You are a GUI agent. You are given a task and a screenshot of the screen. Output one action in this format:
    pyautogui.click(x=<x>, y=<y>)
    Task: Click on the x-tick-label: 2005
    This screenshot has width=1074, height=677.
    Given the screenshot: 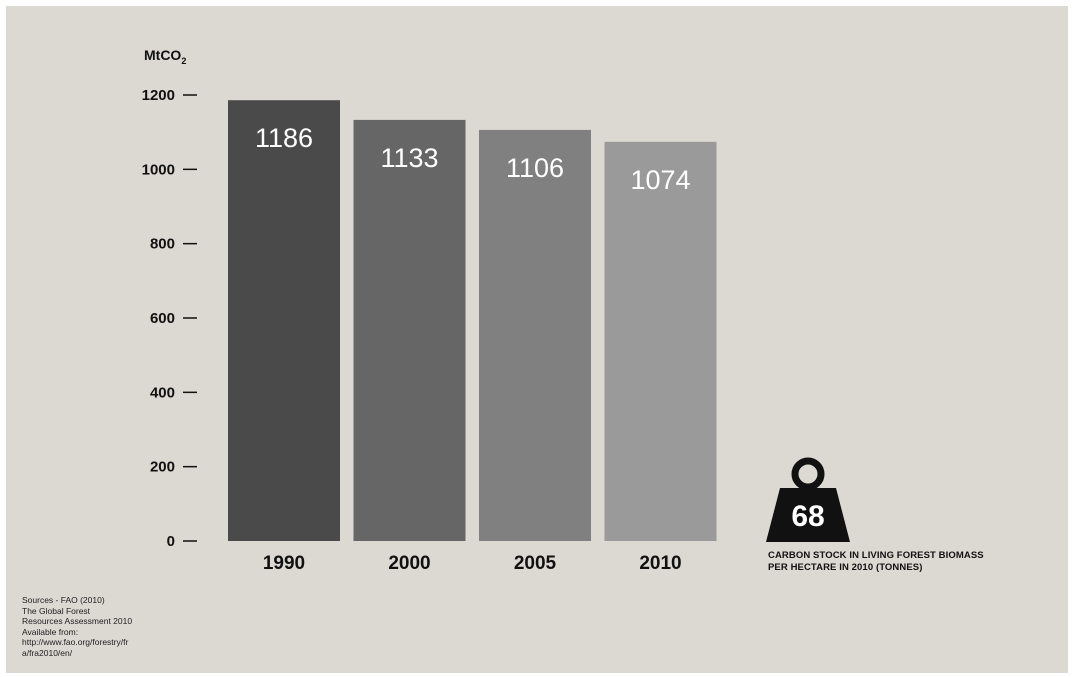 What is the action you would take?
    pyautogui.click(x=535, y=563)
    